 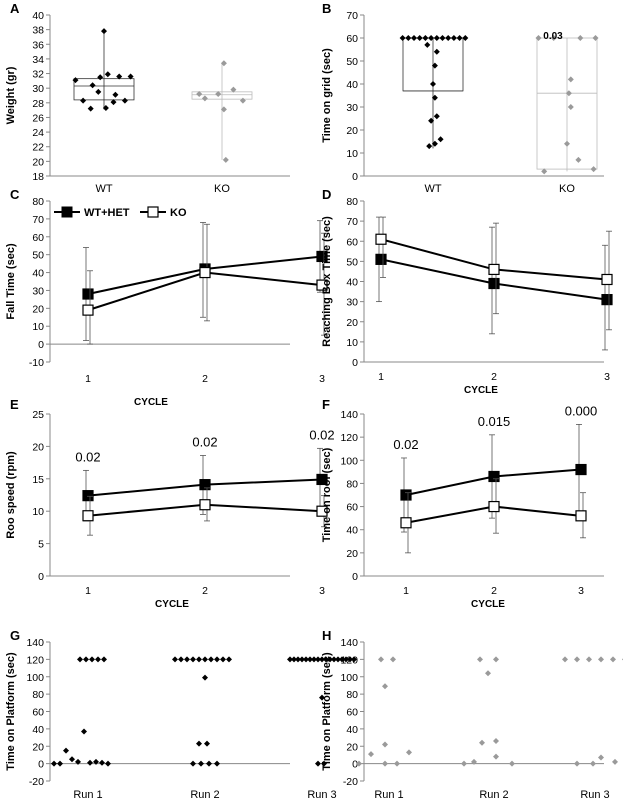 What do you see at coordinates (352, 262) in the screenshot?
I see `y-tick-label: 50` at bounding box center [352, 262].